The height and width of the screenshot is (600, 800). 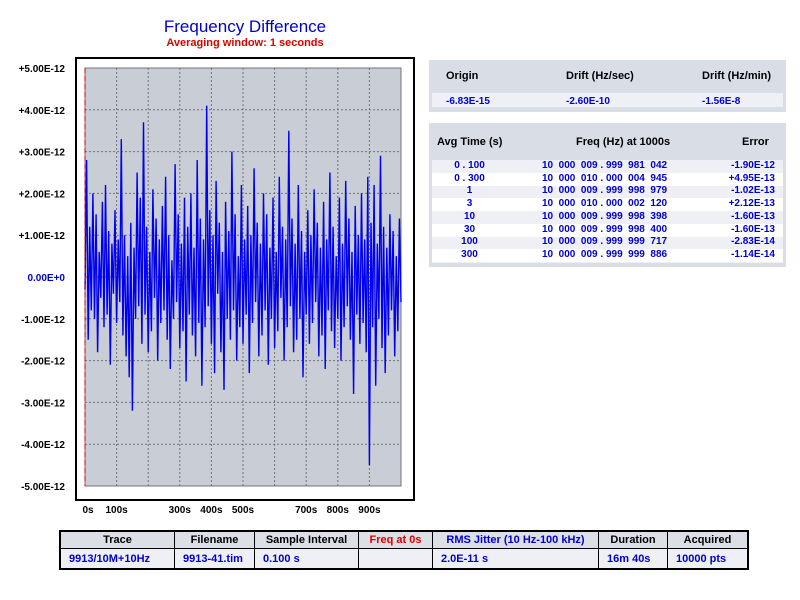 I want to click on drift-header-origin: Origin, so click(x=462, y=76).